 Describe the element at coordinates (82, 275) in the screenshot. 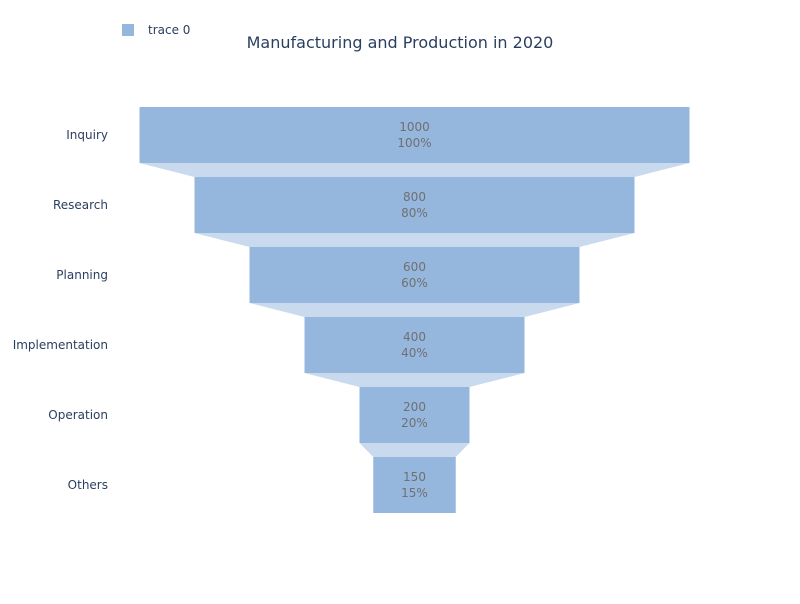

I see `category-tick-label: Planning` at that location.